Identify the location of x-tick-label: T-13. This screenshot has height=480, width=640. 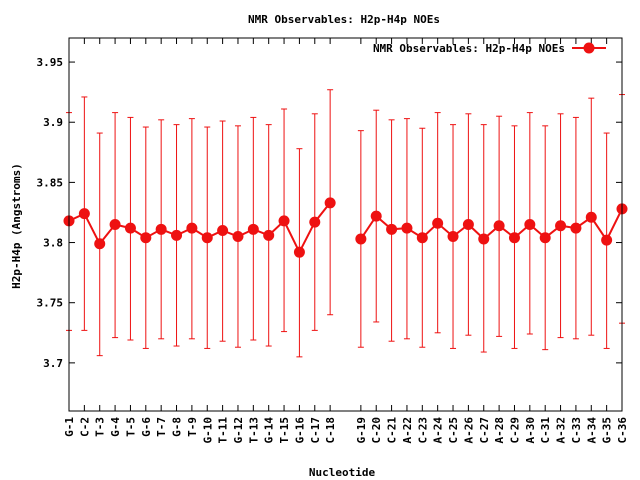
(253, 430).